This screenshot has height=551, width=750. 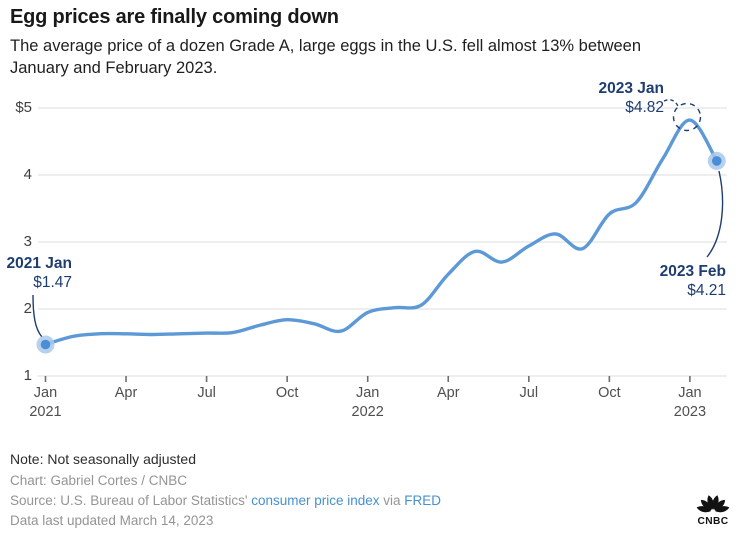 What do you see at coordinates (23, 107) in the screenshot?
I see `y-axis-label-5: $5` at bounding box center [23, 107].